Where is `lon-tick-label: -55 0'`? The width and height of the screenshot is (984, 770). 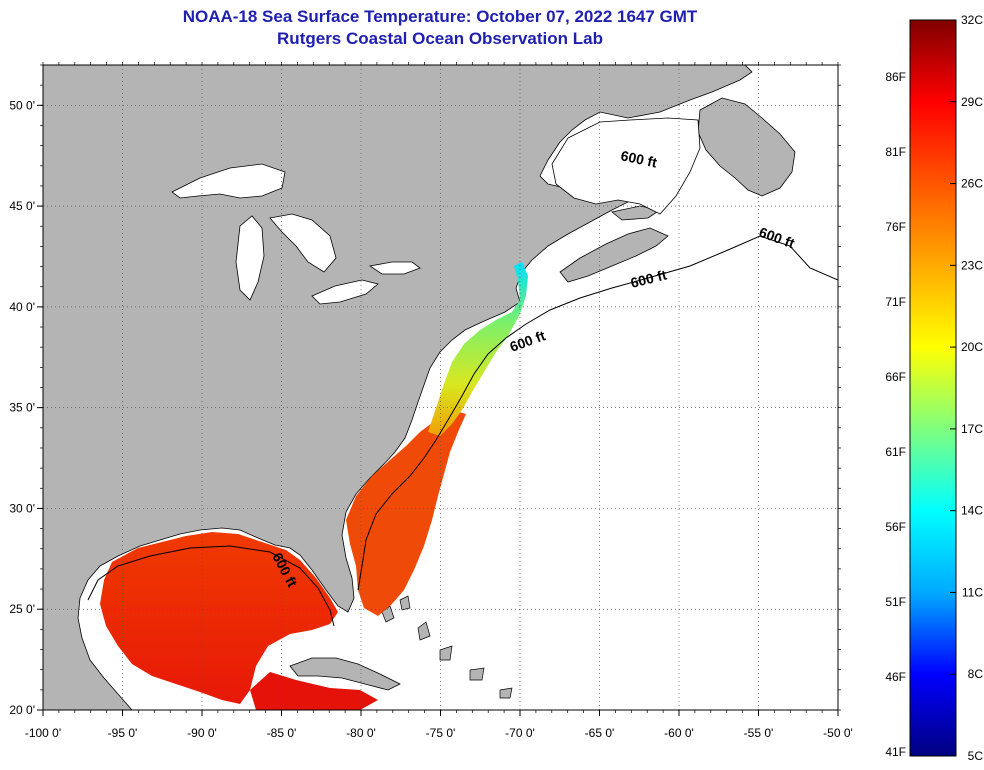
lon-tick-label: -55 0' is located at coordinates (759, 733).